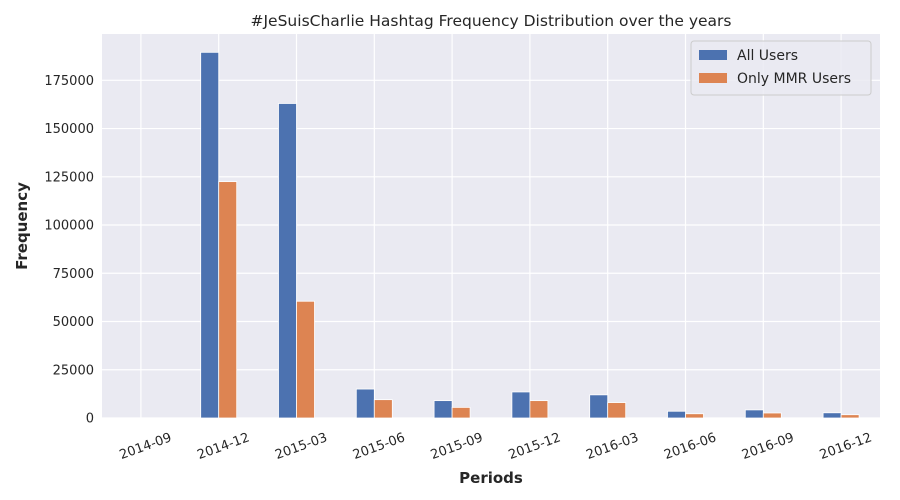 Image resolution: width=900 pixels, height=500 pixels. Describe the element at coordinates (301, 446) in the screenshot. I see `x-tick-label: 2015-03` at that location.